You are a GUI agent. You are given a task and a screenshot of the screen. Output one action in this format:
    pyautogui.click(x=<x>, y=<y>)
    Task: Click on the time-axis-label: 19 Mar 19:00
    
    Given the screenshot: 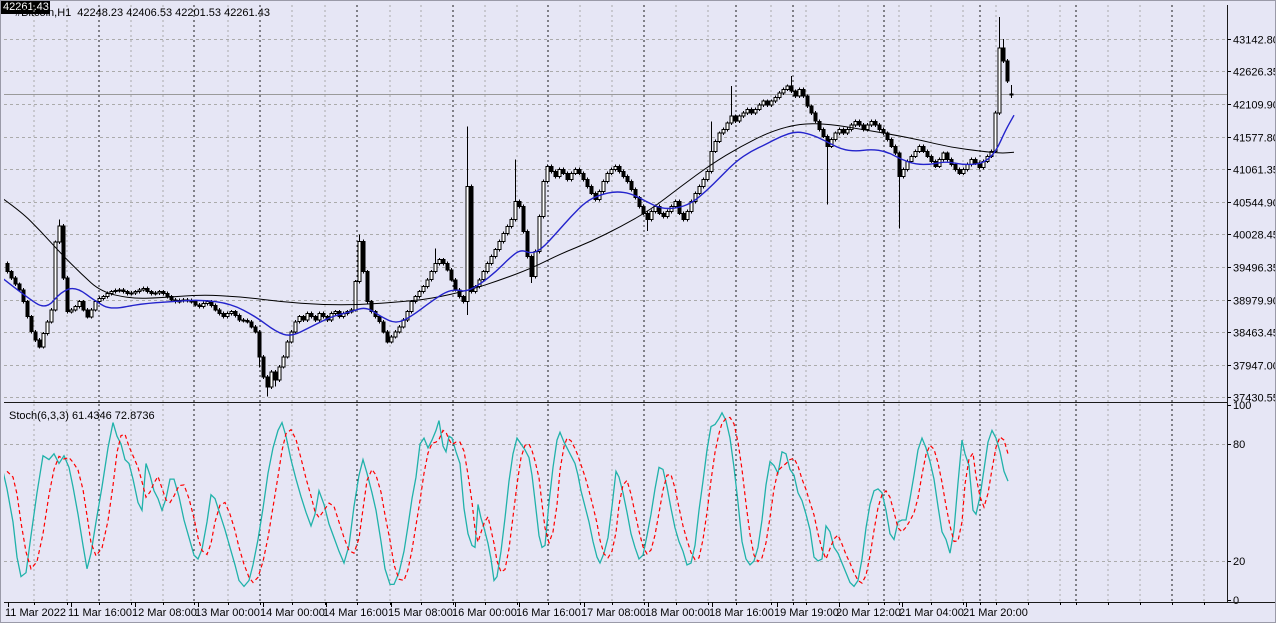 What is the action you would take?
    pyautogui.click(x=806, y=613)
    